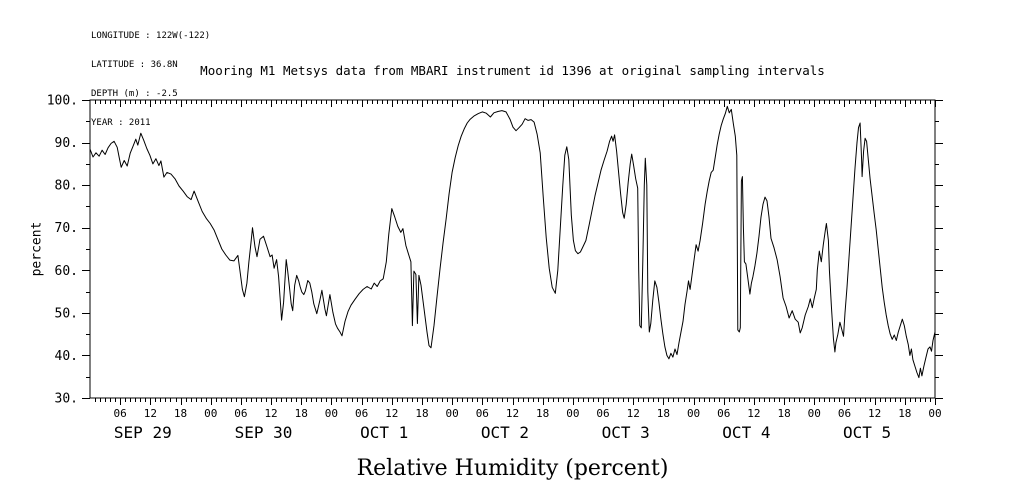 The width and height of the screenshot is (1009, 504). Describe the element at coordinates (134, 93) in the screenshot. I see `metadata-depth: DEPTH (m) : -2.5` at that location.